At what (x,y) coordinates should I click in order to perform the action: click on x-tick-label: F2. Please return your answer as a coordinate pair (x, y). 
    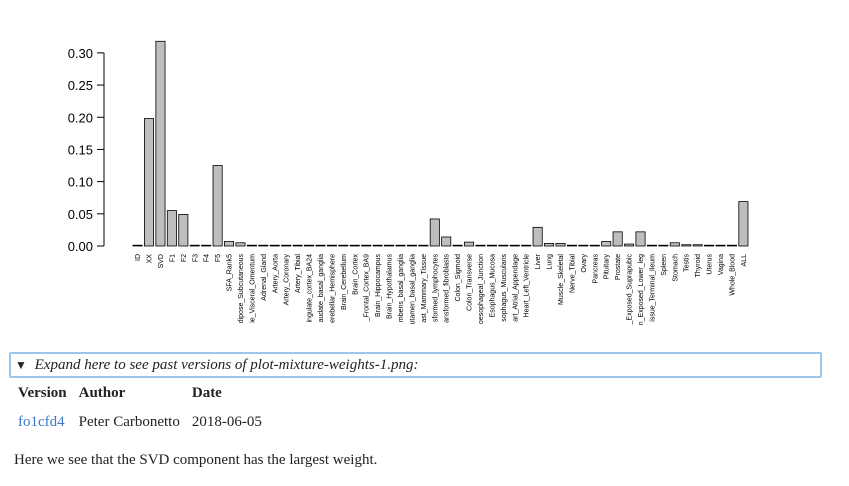
    Looking at the image, I should click on (184, 258).